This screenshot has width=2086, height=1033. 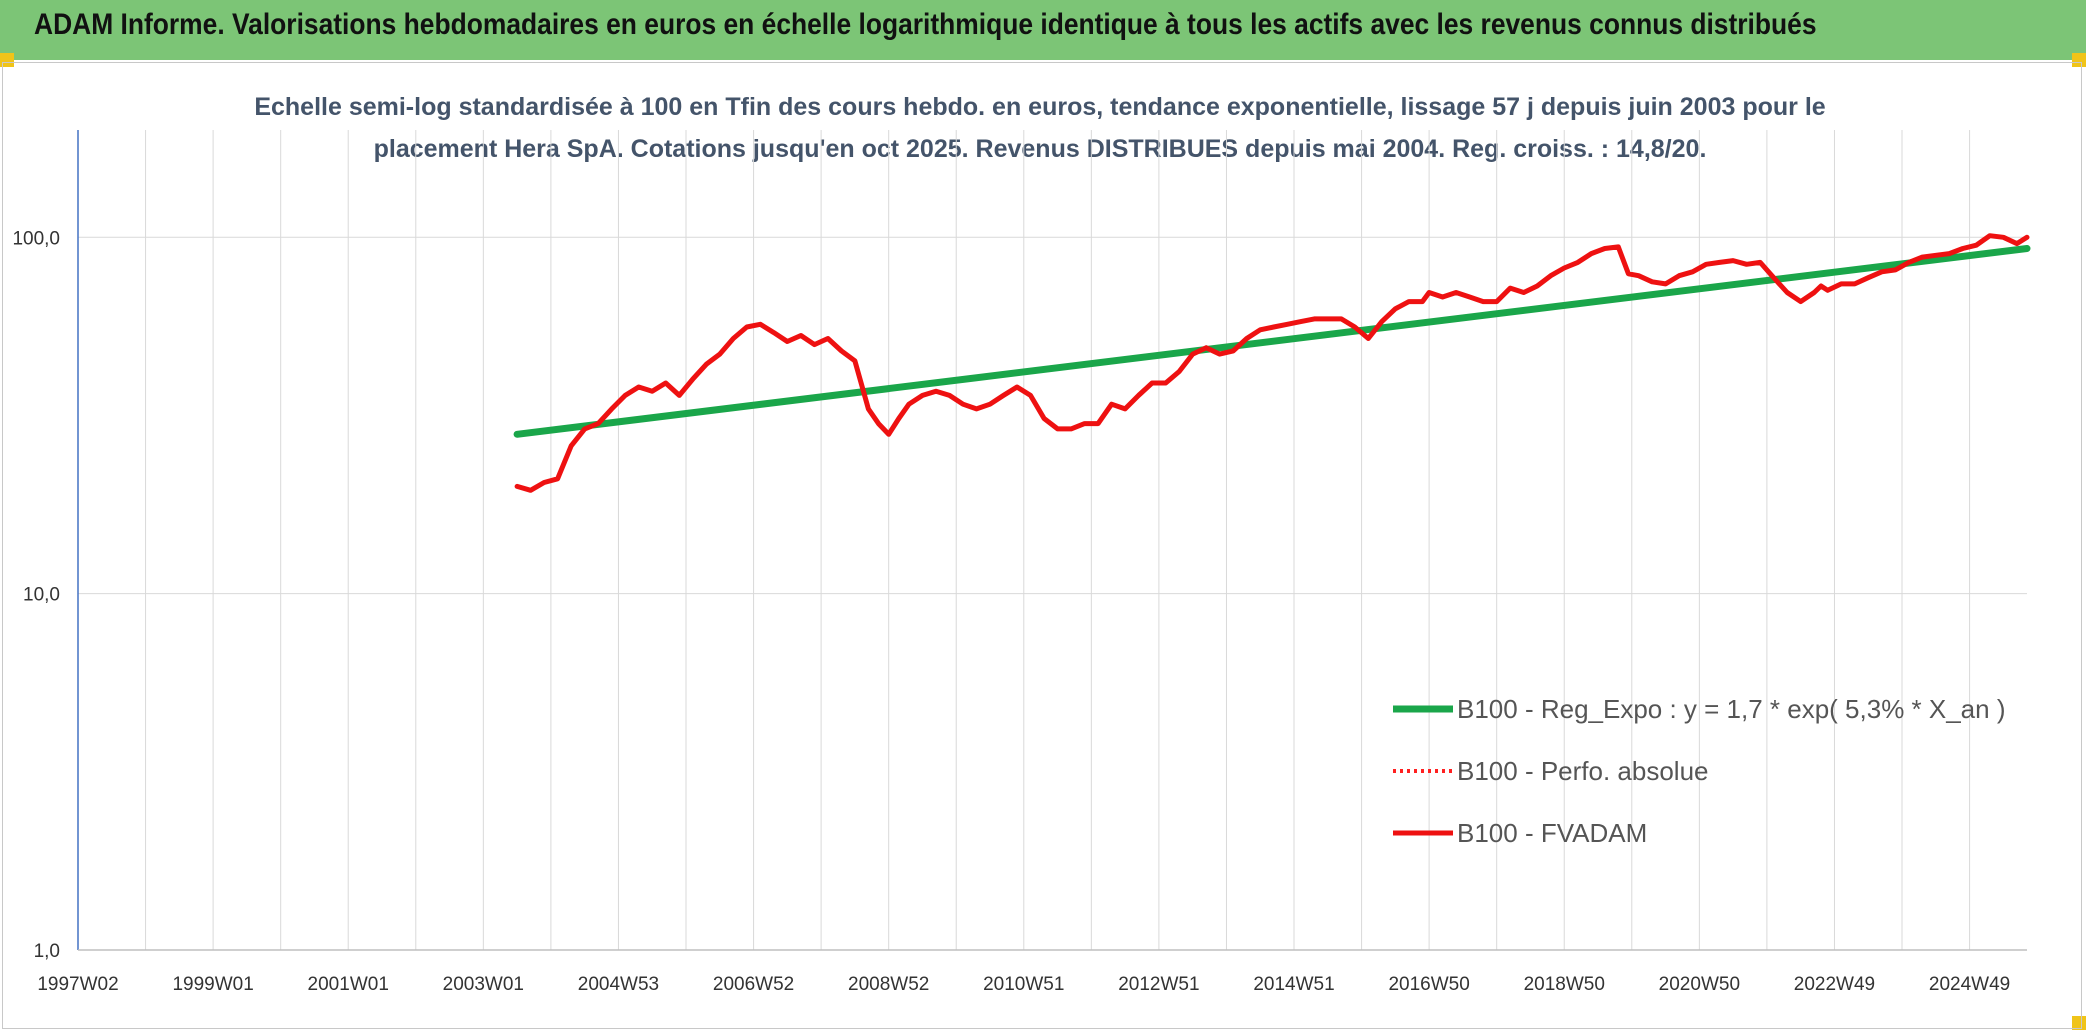 What do you see at coordinates (1552, 833) in the screenshot?
I see `legend-label-3: B100 - FVADAM` at bounding box center [1552, 833].